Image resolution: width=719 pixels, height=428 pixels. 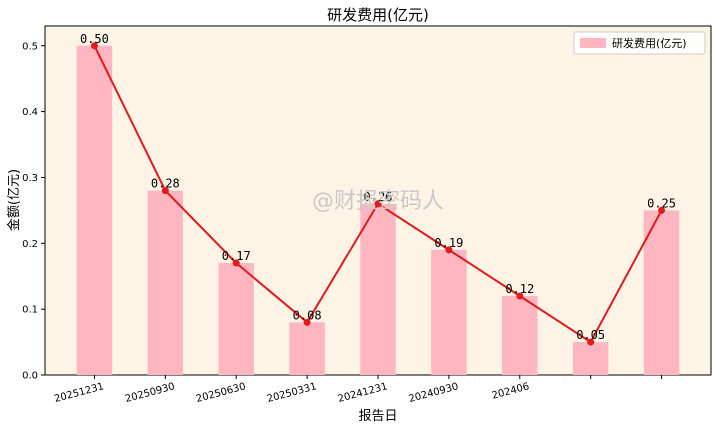 I want to click on y-axis: 0.0 0.1 0.2 0.3 0.4 0.5, so click(x=33, y=211).